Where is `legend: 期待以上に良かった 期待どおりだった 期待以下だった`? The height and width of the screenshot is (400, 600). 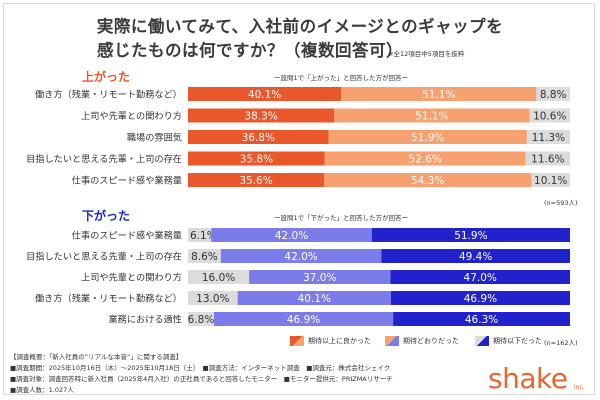 legend: 期待以上に良かった 期待どおりだった 期待以下だった is located at coordinates (435, 343).